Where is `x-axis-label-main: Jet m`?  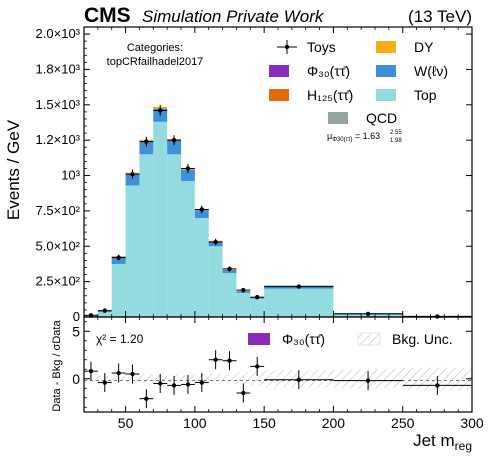 x-axis-label-main: Jet m is located at coordinates (434, 440).